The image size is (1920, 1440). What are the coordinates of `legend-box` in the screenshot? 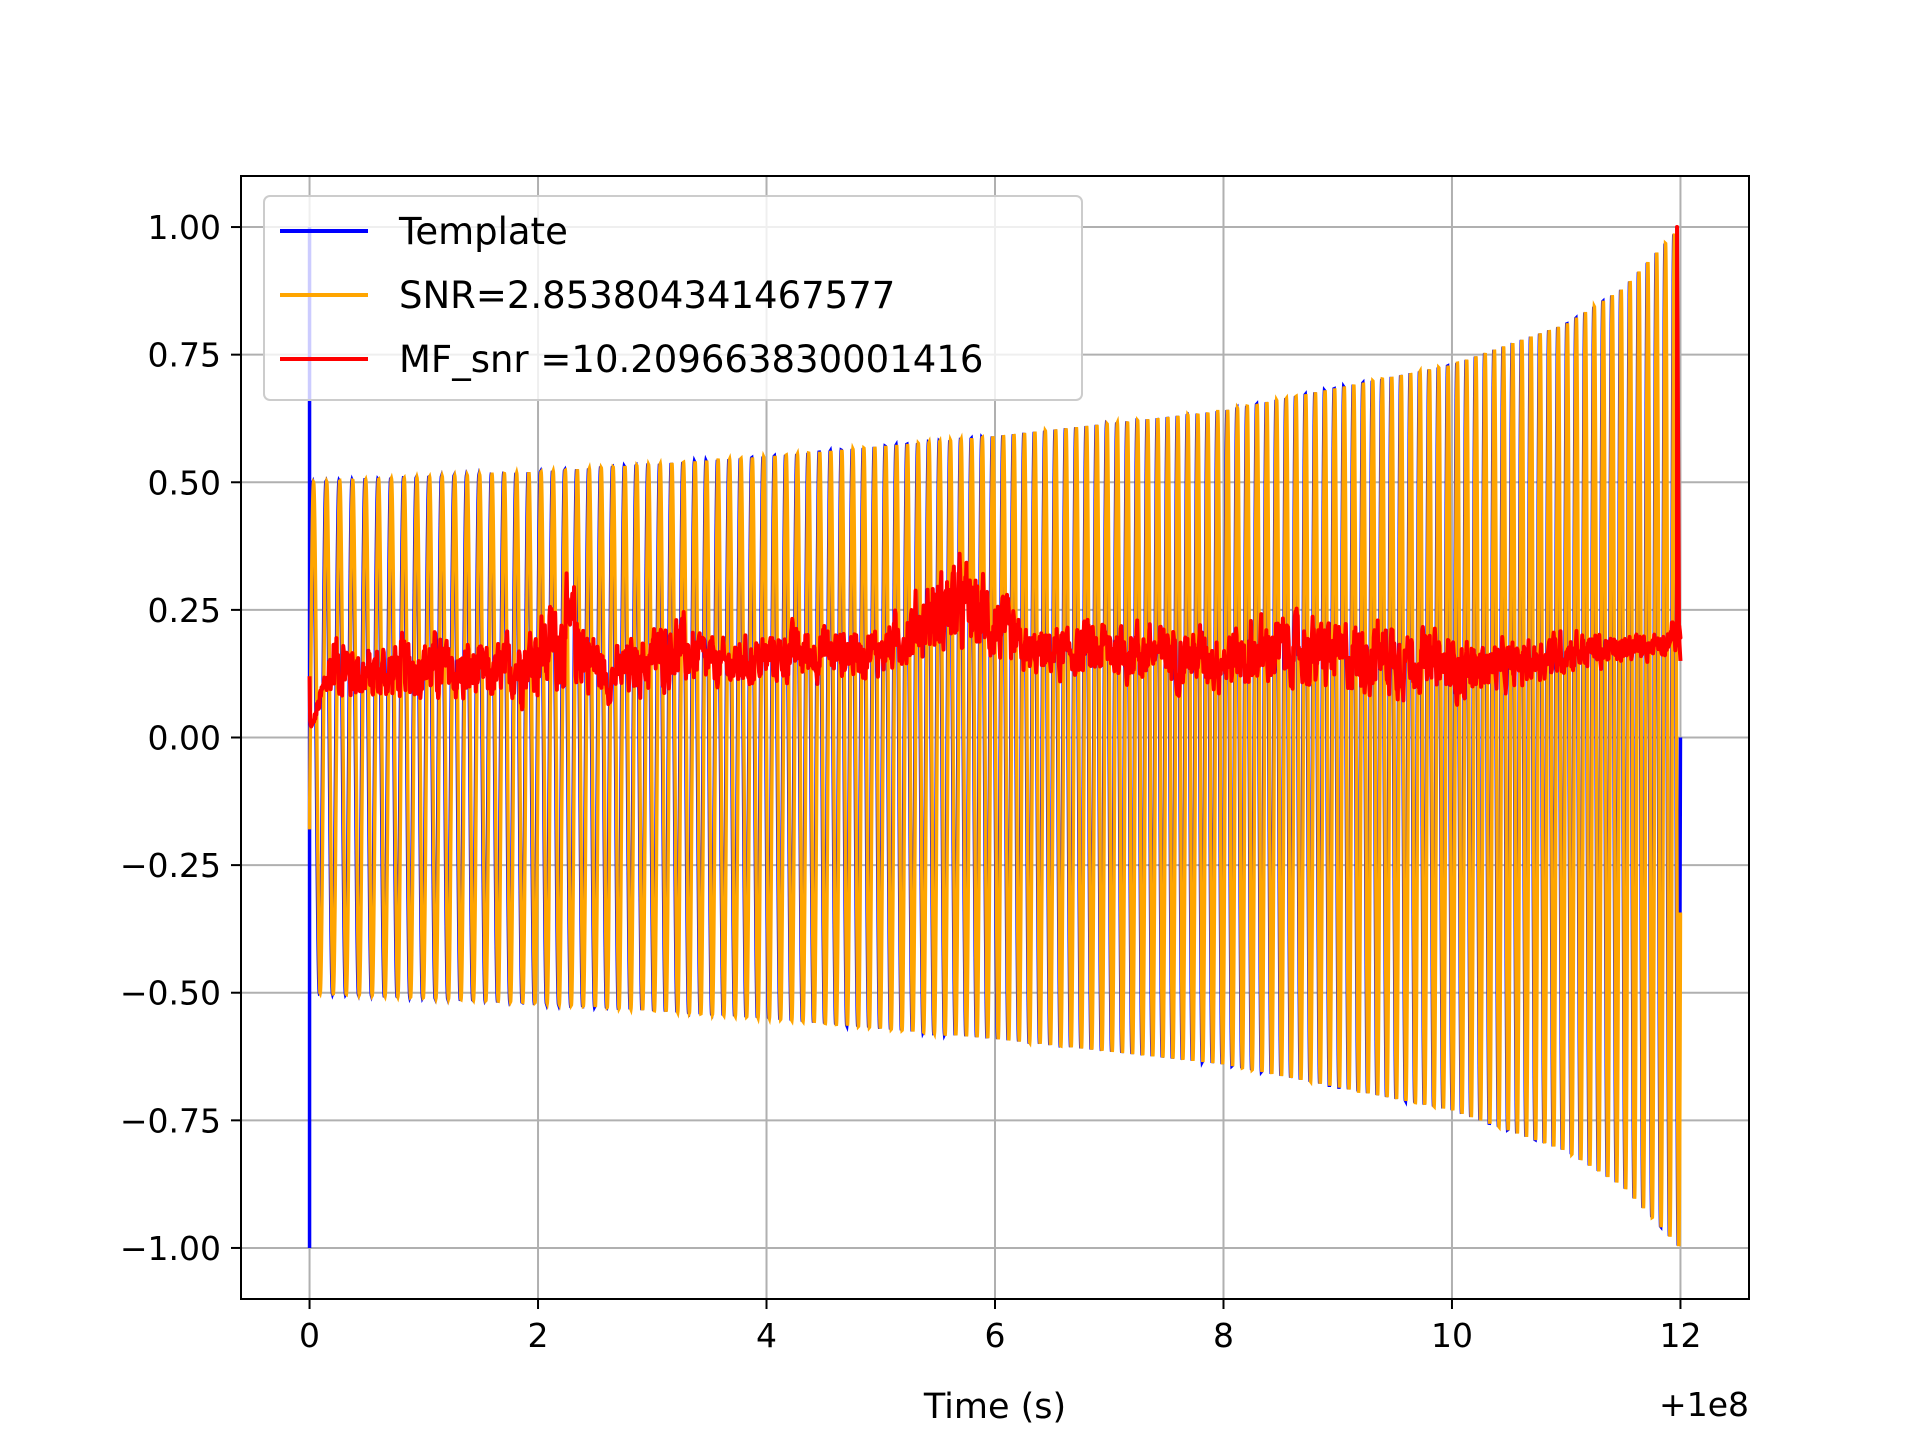 It's located at (673, 298).